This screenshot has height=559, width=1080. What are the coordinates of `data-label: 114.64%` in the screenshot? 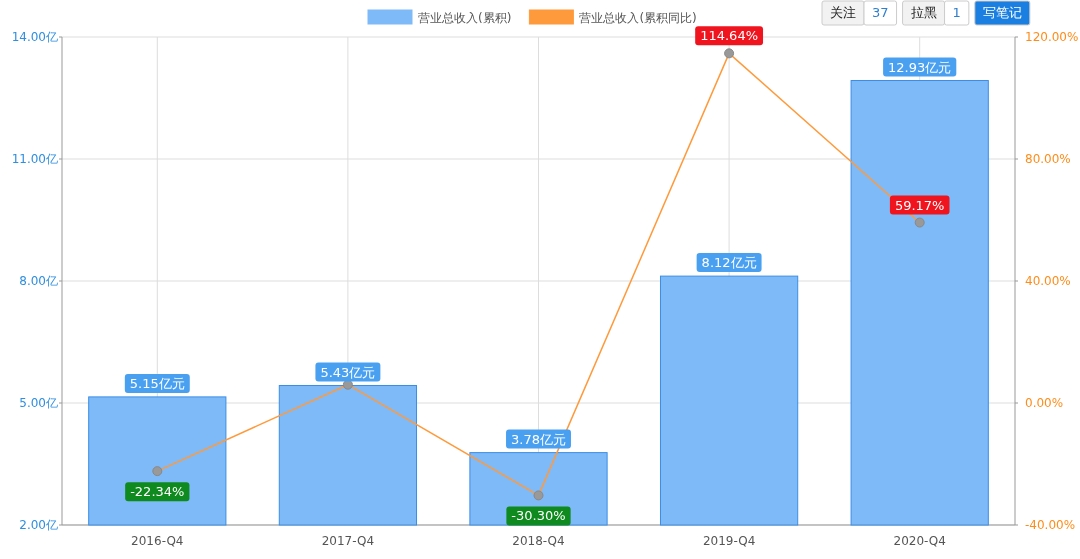 It's located at (729, 36).